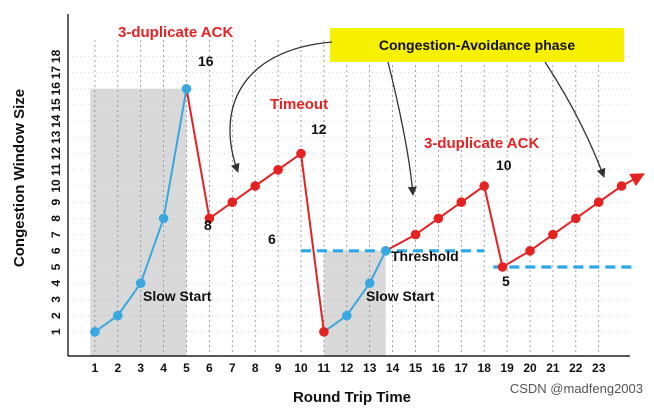 Image resolution: width=654 pixels, height=409 pixels. I want to click on annotation-slow-start-1: Slow Start, so click(177, 296).